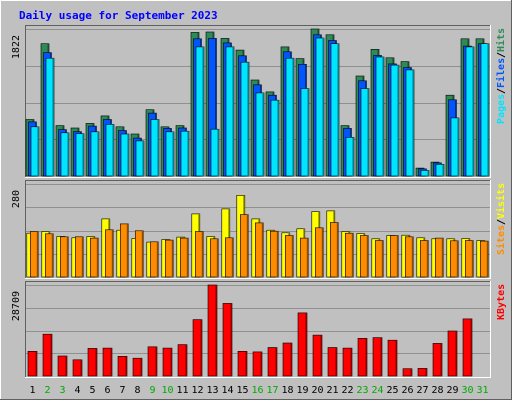 This screenshot has width=512, height=400. What do you see at coordinates (16, 199) in the screenshot?
I see `y-max-label: 280` at bounding box center [16, 199].